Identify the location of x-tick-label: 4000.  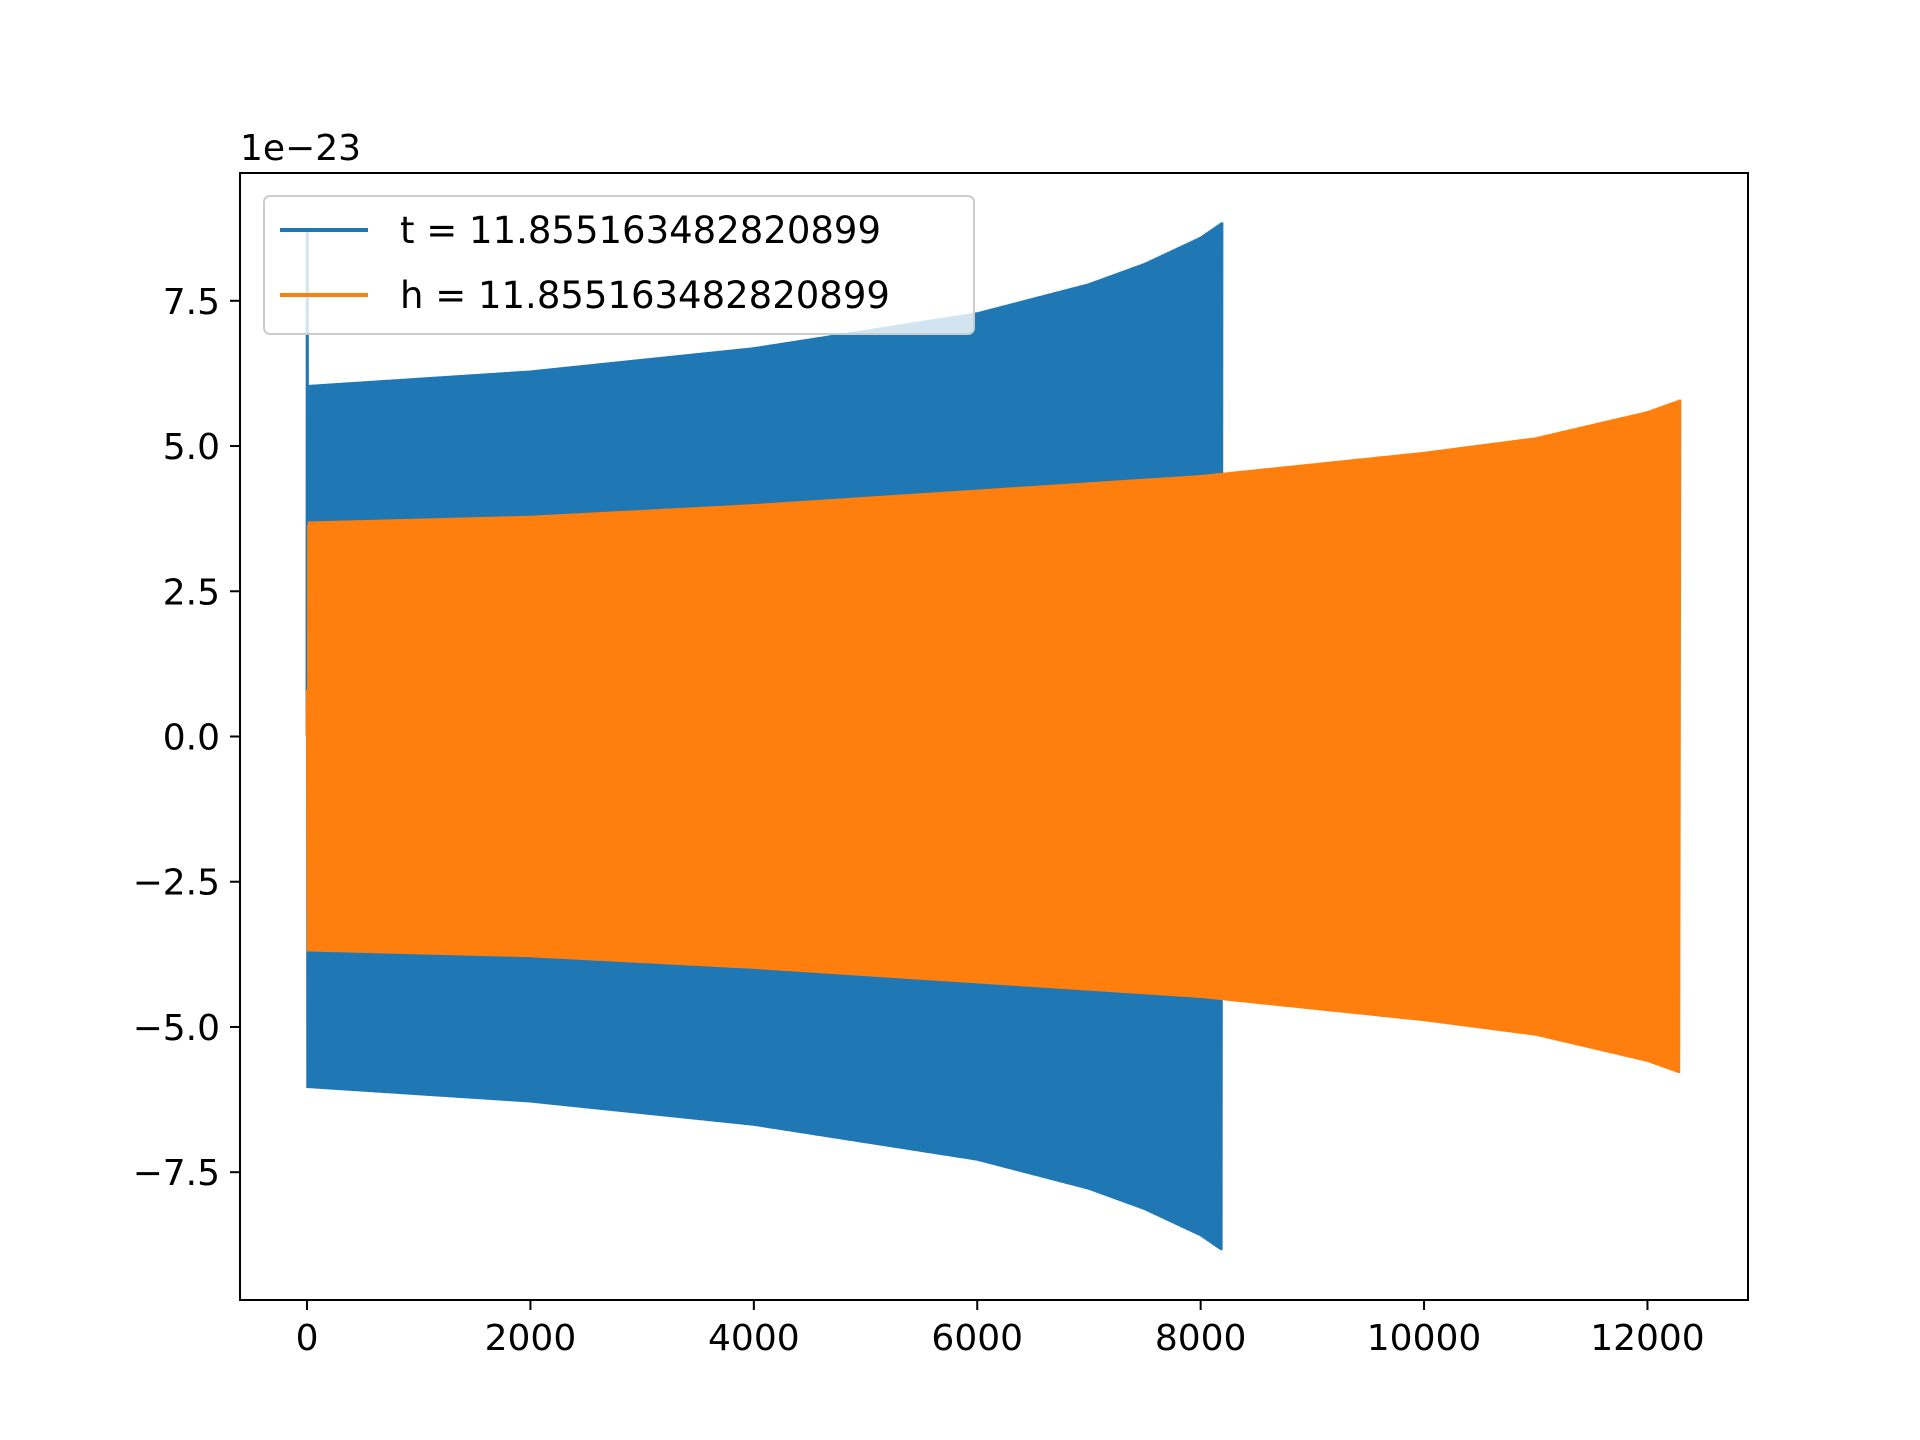
(754, 1338).